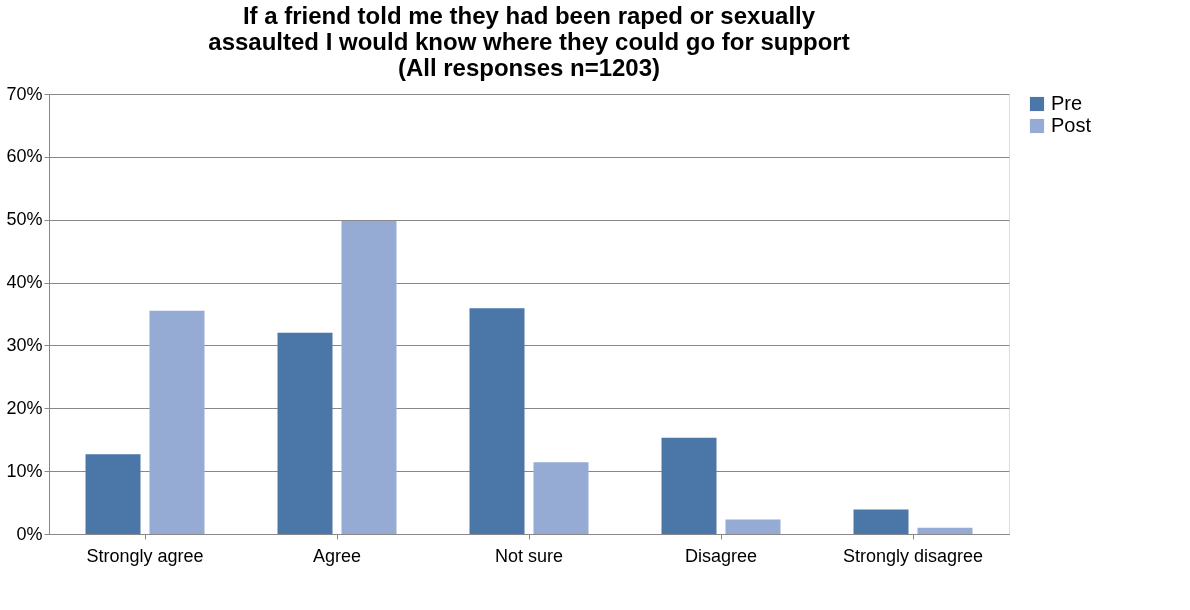  What do you see at coordinates (24, 93) in the screenshot?
I see `y-tick-label: 70%` at bounding box center [24, 93].